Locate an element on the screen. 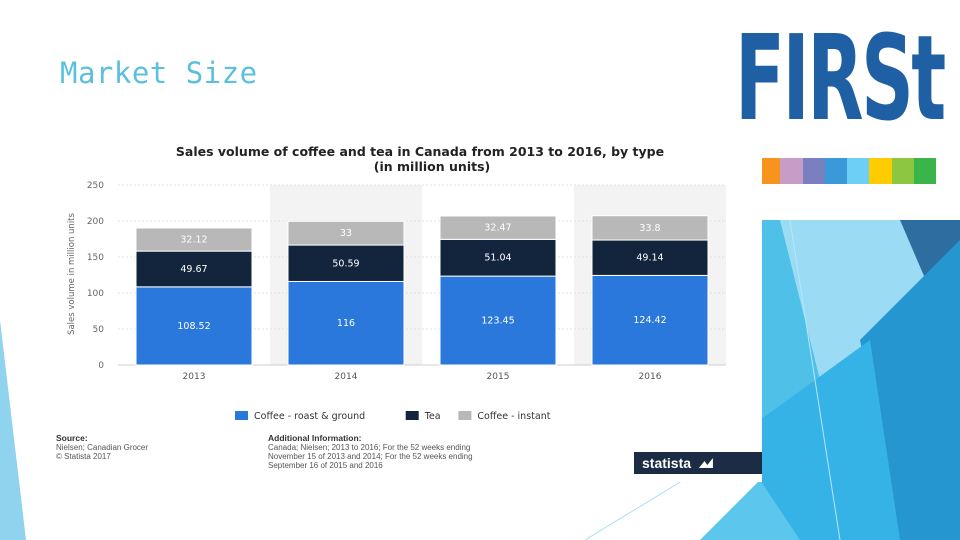  y-tick-label: 250 is located at coordinates (95, 186).